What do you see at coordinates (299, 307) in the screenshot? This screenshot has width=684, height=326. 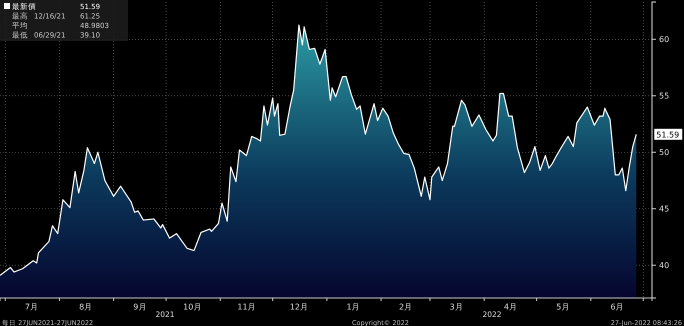 I see `x-tick-label: 12月` at bounding box center [299, 307].